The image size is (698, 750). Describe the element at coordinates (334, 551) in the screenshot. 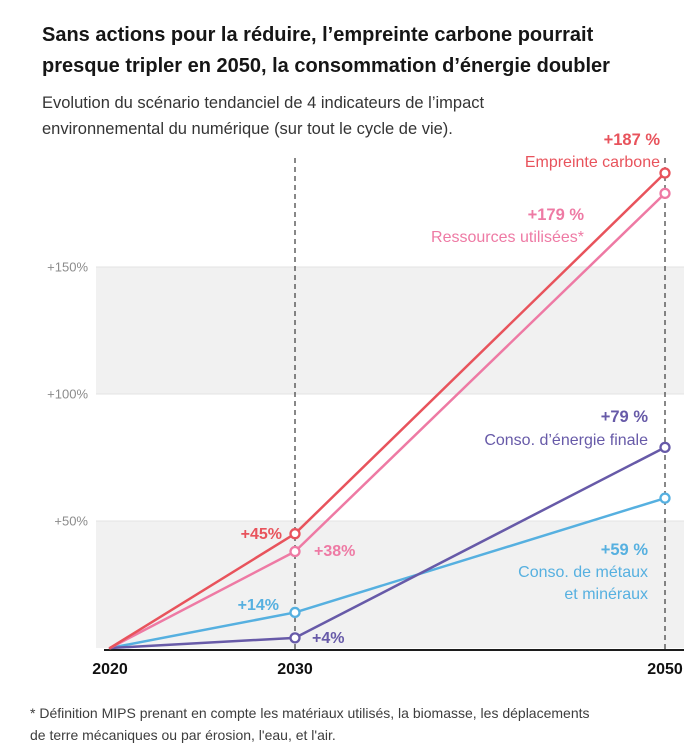

I see `point-label-2030: +38%` at that location.